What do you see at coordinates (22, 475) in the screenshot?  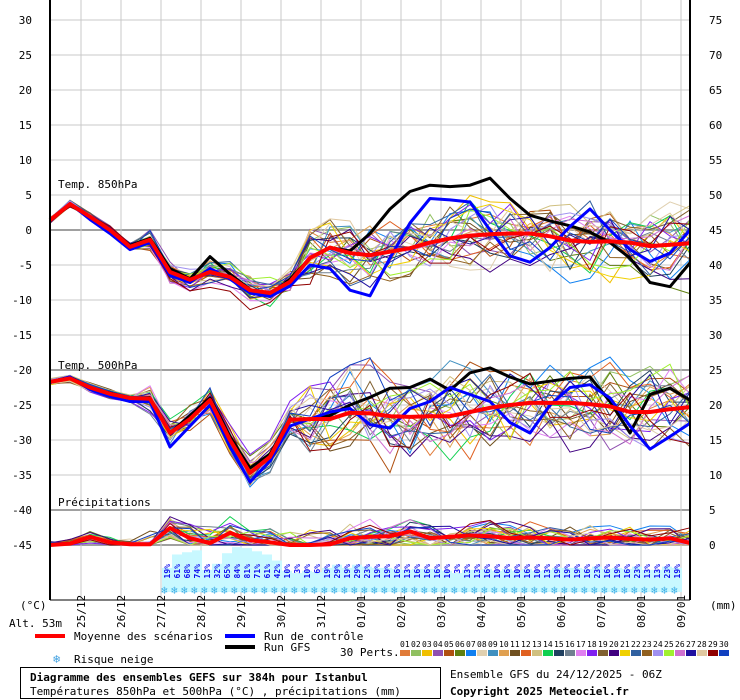 I see `left-tick-label: -35` at bounding box center [22, 475].